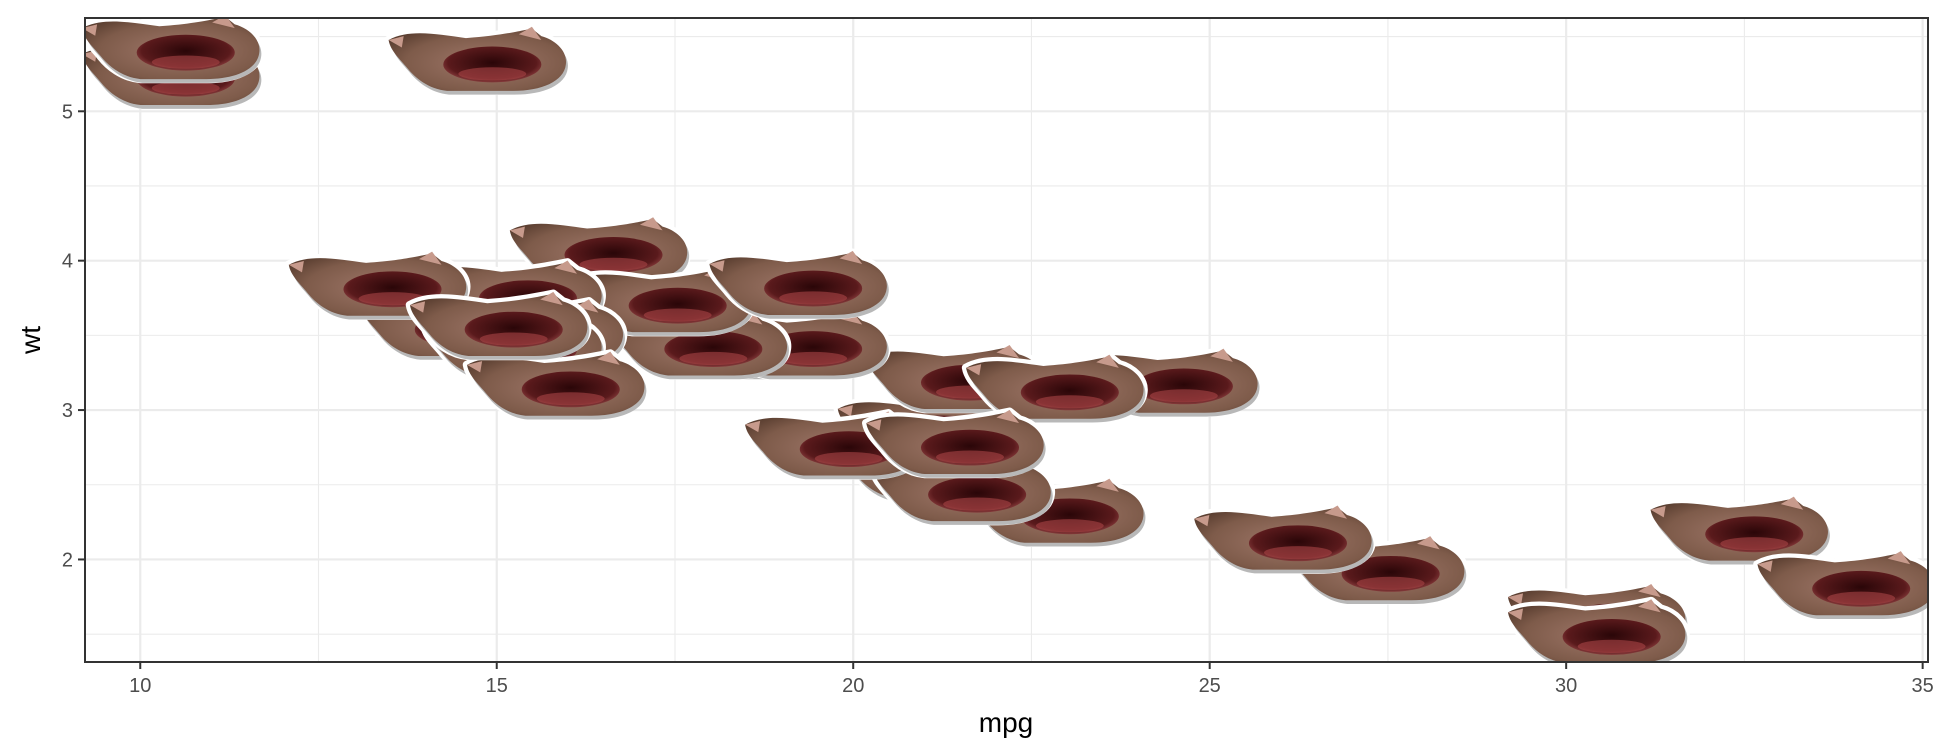 Image resolution: width=1944 pixels, height=756 pixels. What do you see at coordinates (1031, 679) in the screenshot?
I see `x-axis-ticks: 10 15 20 25 30 35` at bounding box center [1031, 679].